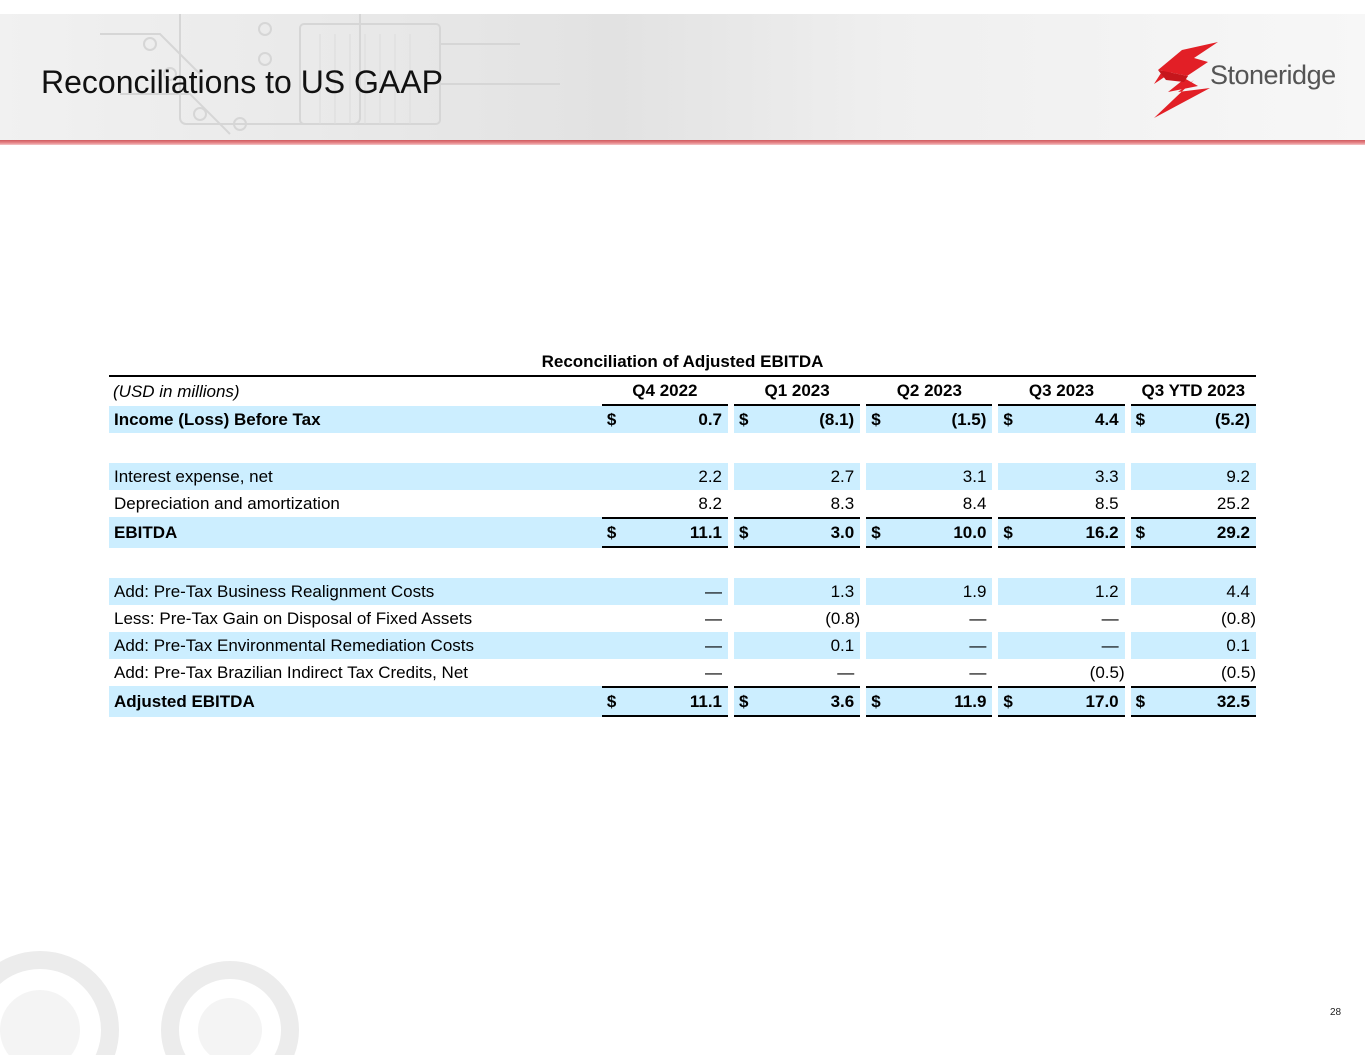  I want to click on cell-value: 32.5, so click(1206, 701).